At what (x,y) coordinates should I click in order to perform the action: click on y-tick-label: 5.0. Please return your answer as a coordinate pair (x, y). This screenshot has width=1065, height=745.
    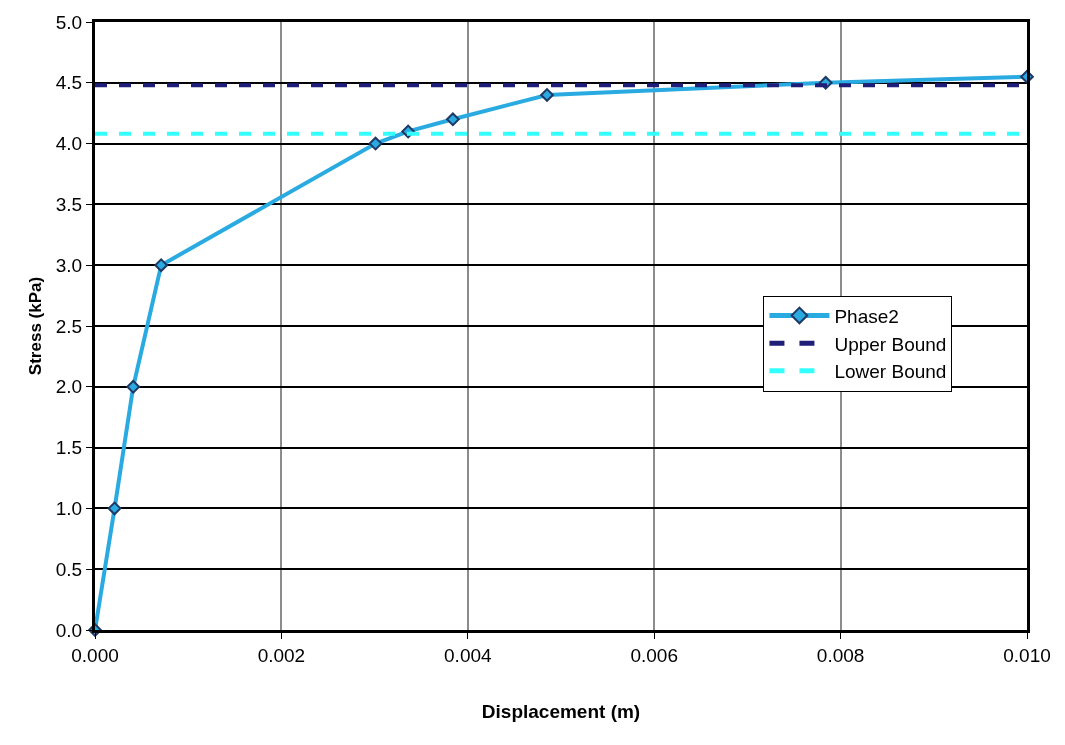
    Looking at the image, I should click on (69, 22).